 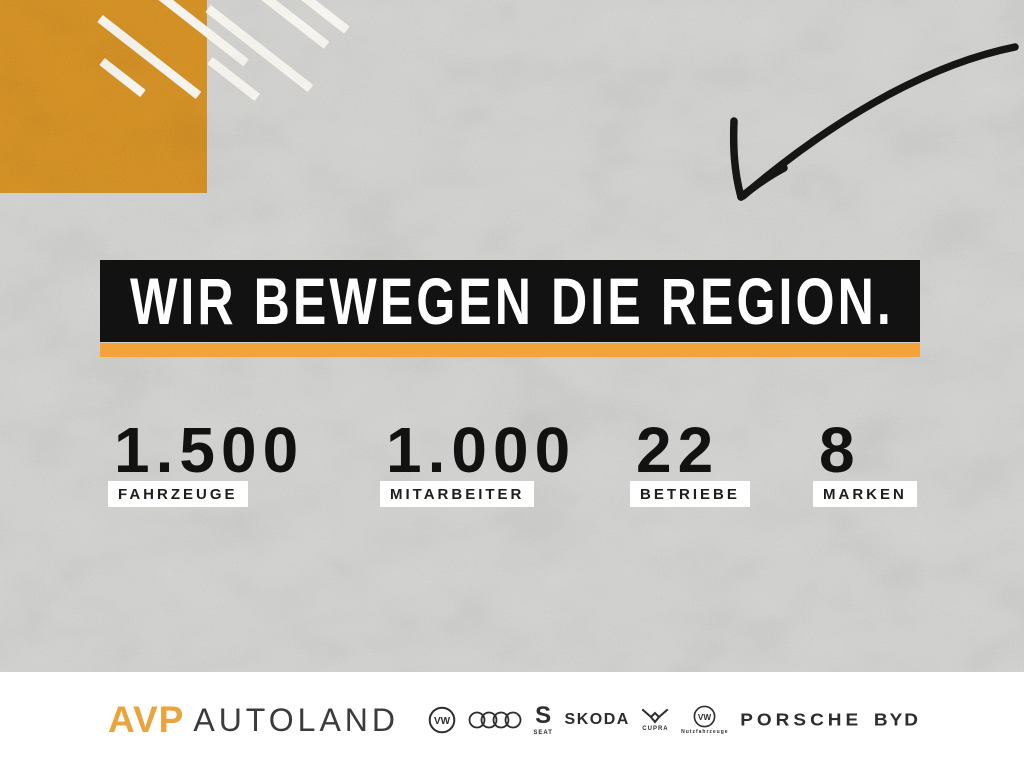 I want to click on avp-autoland-logo: AVP AUTOLAND, so click(x=253, y=720).